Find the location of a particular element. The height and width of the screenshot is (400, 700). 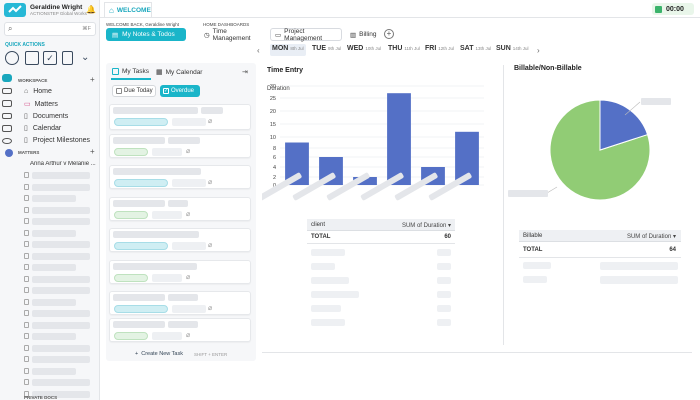

time-rail-icon is located at coordinates (7, 90).